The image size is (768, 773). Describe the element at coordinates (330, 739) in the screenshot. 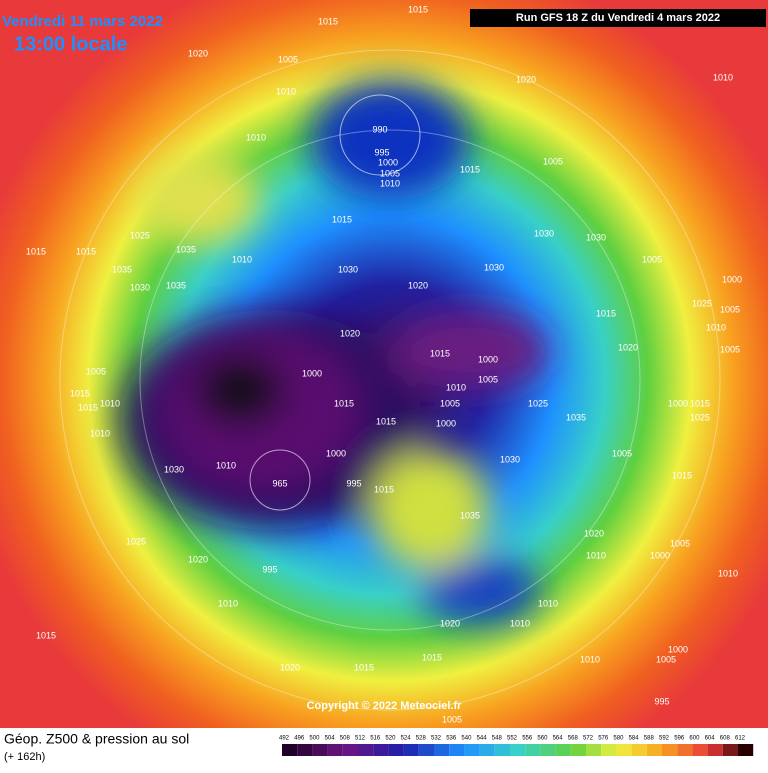

I see `colorbar-label: 504` at that location.